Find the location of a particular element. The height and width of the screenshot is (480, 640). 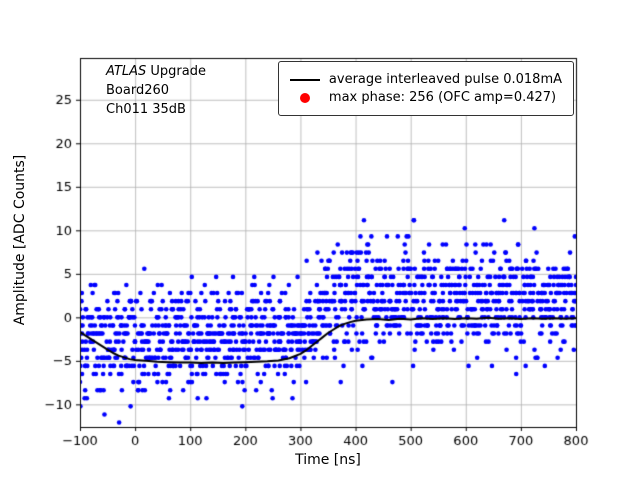

legend-entry-average-pulse-label: average interleaved pulse 0.018mA is located at coordinates (445, 79).